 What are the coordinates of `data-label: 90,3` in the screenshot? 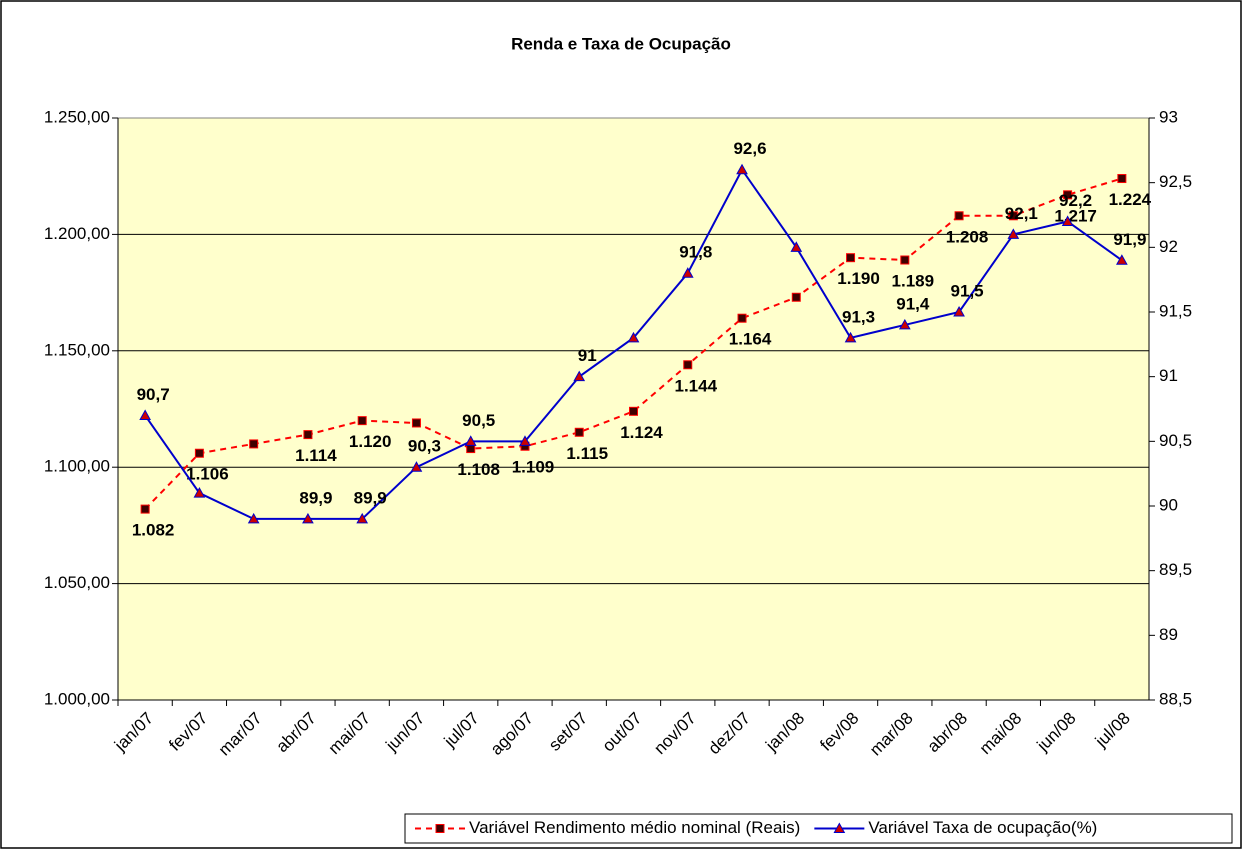 It's located at (424, 446).